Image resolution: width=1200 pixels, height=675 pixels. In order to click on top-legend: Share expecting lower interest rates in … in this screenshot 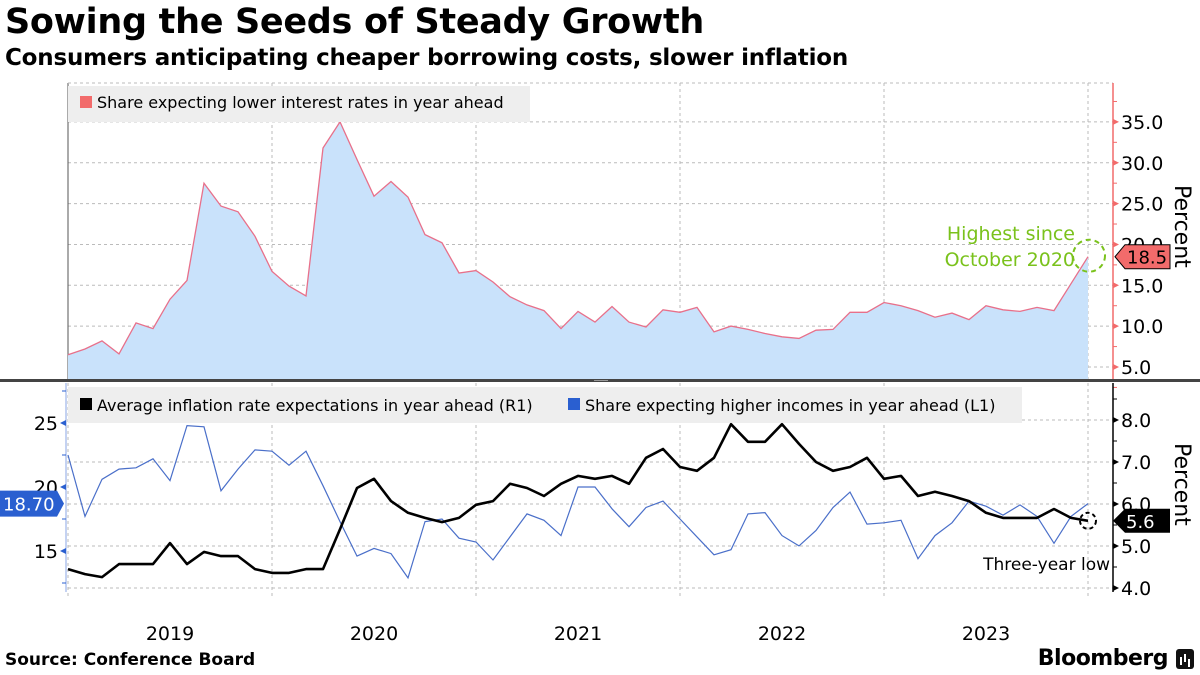, I will do `click(299, 104)`.